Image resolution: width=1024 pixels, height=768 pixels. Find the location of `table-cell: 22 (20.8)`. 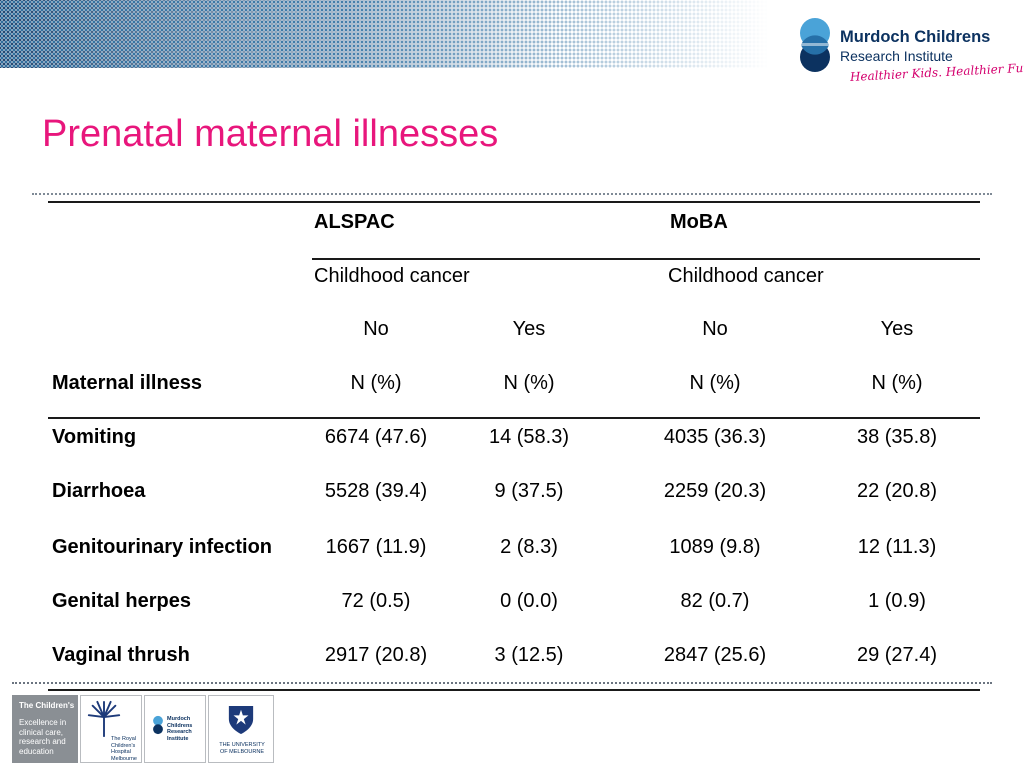

table-cell: 22 (20.8) is located at coordinates (897, 491).